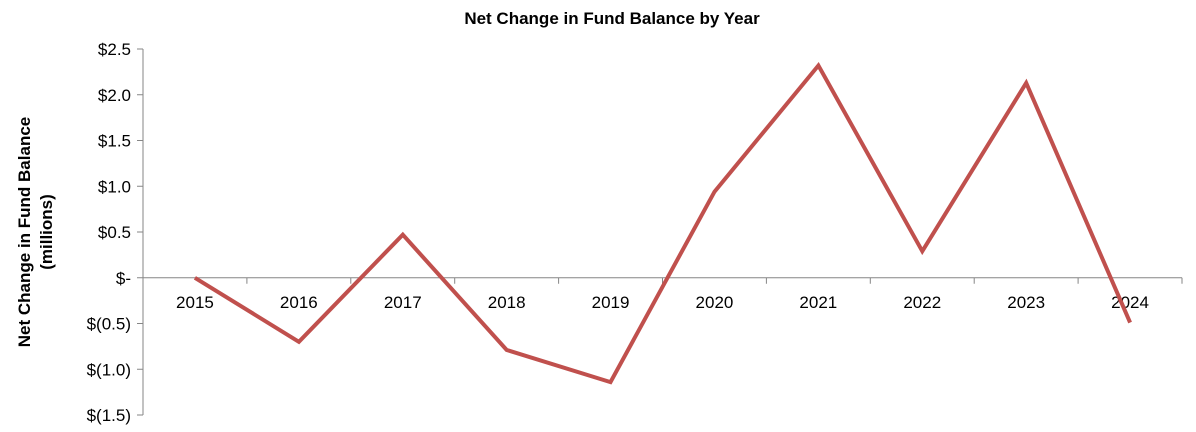 This screenshot has width=1196, height=432. I want to click on y-tick-label: $2.0, so click(114, 95).